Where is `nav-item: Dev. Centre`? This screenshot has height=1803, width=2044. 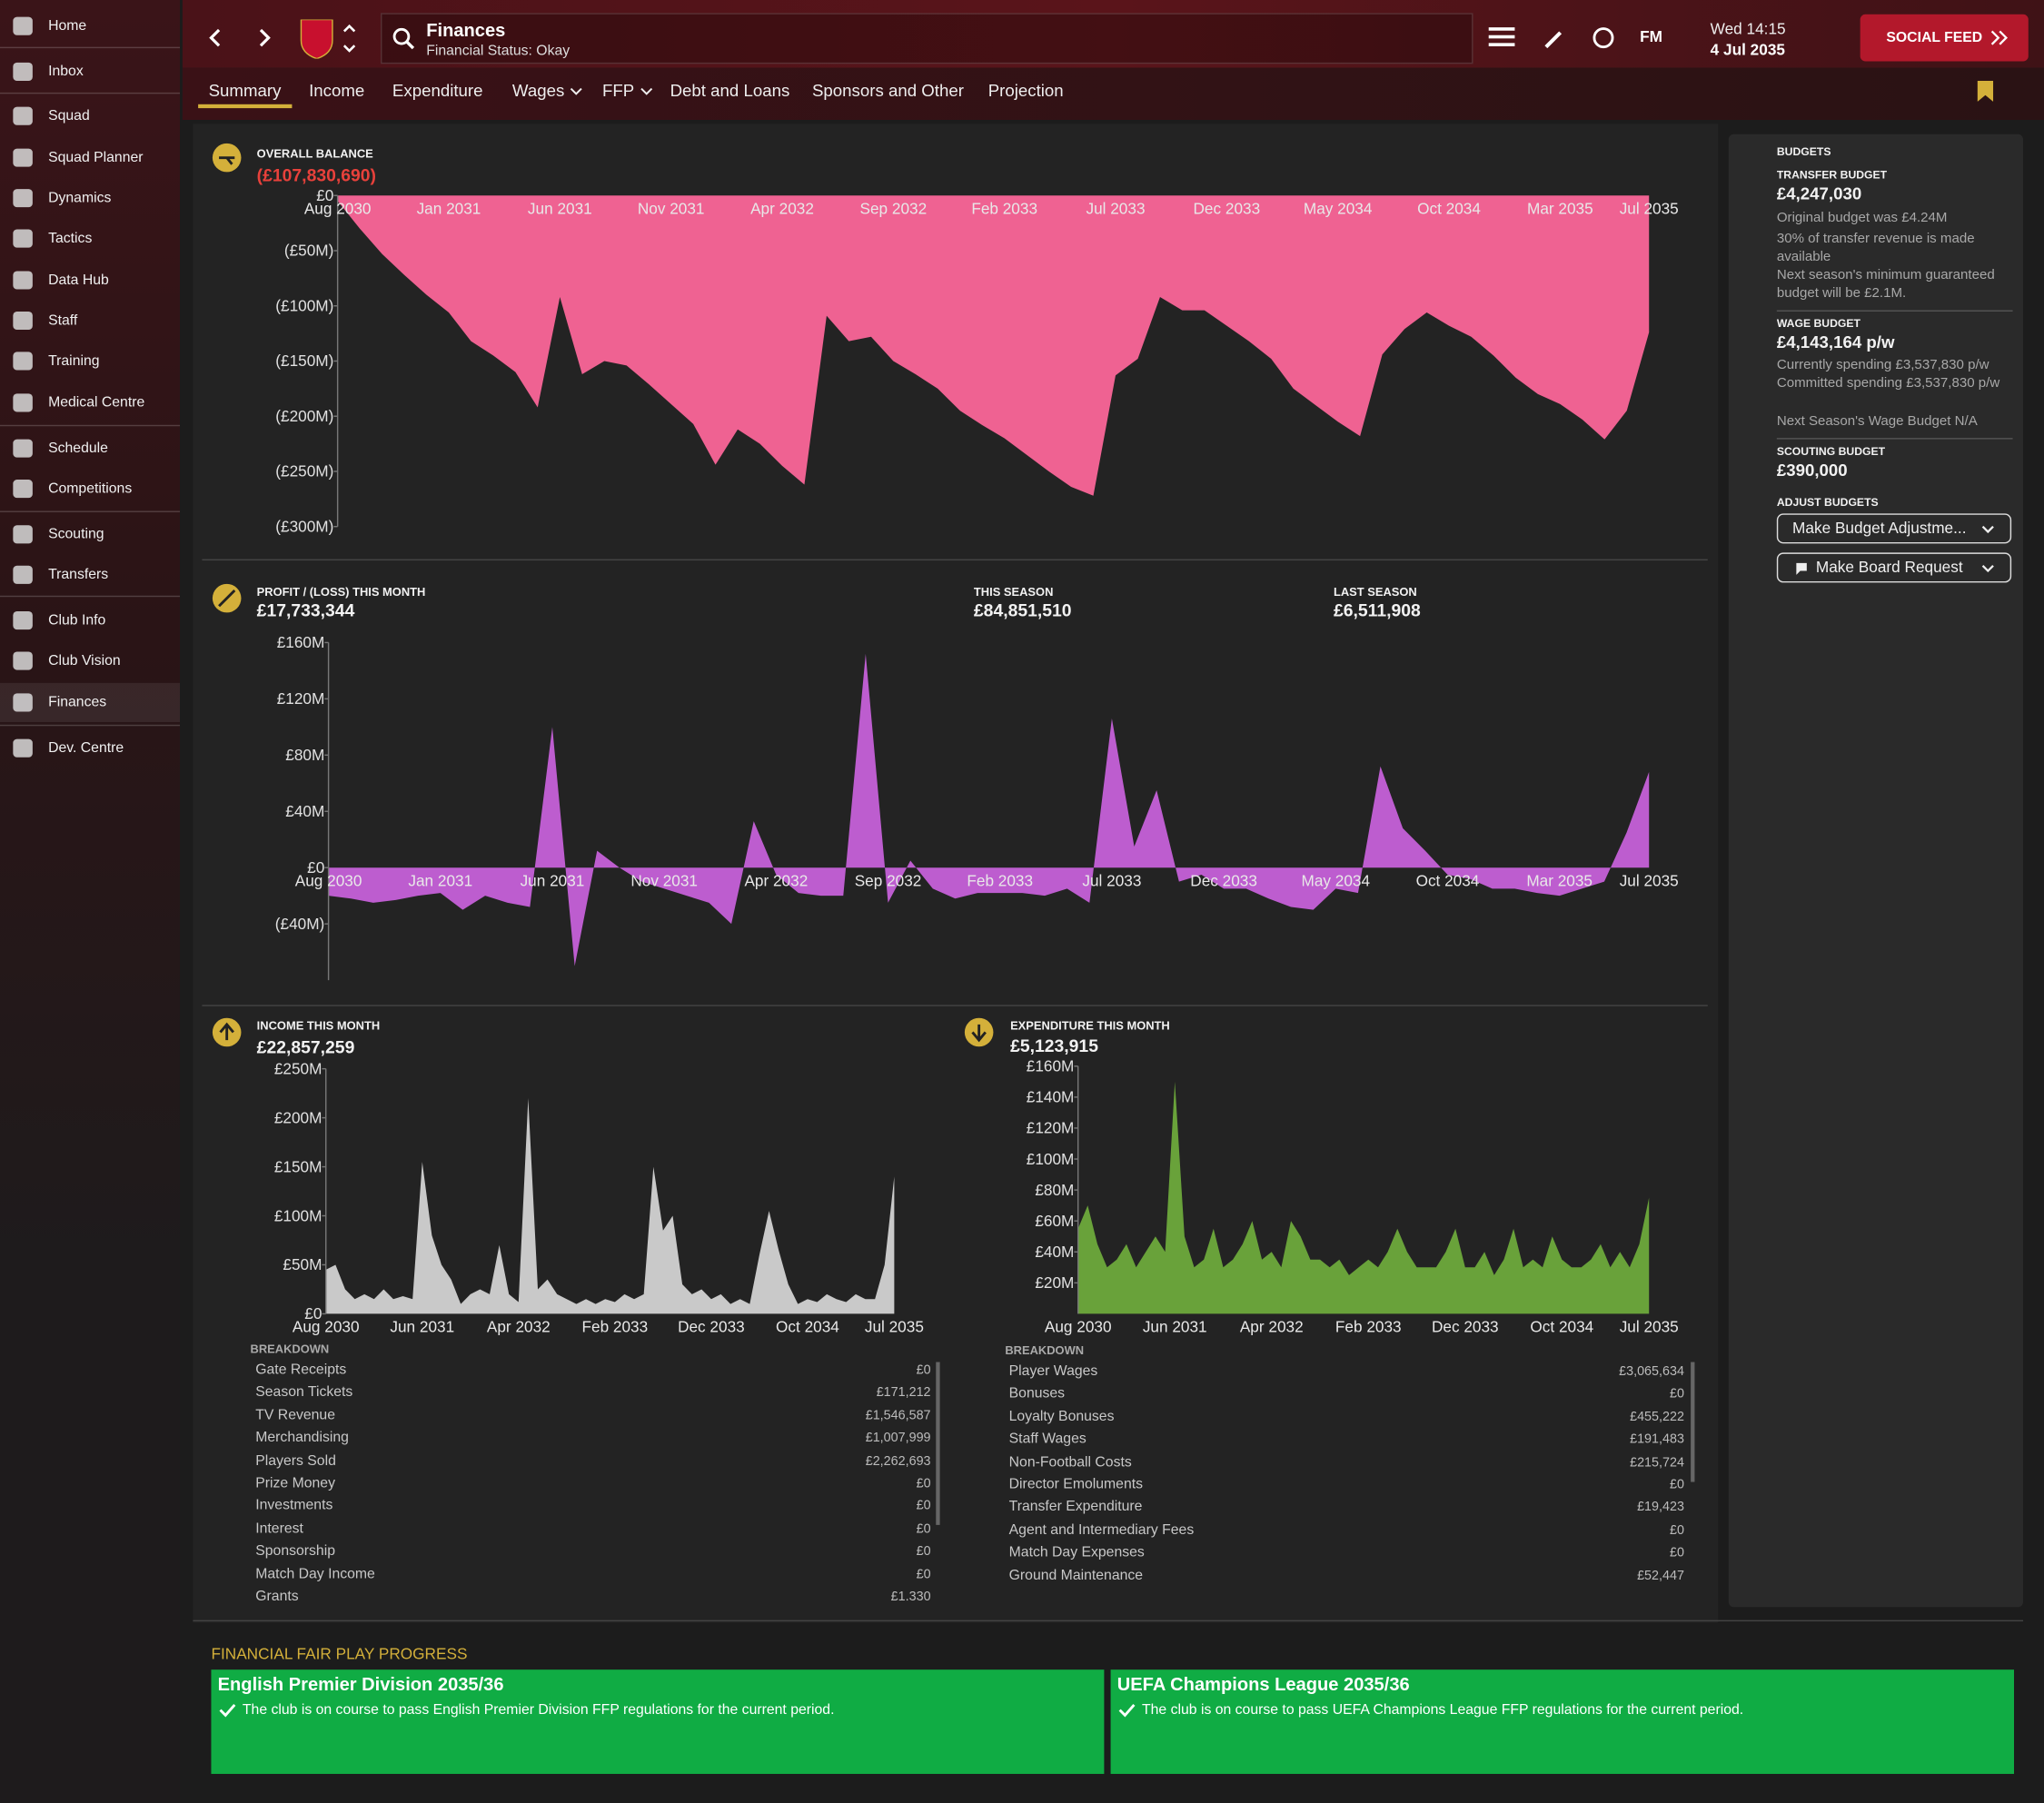 nav-item: Dev. Centre is located at coordinates (90, 748).